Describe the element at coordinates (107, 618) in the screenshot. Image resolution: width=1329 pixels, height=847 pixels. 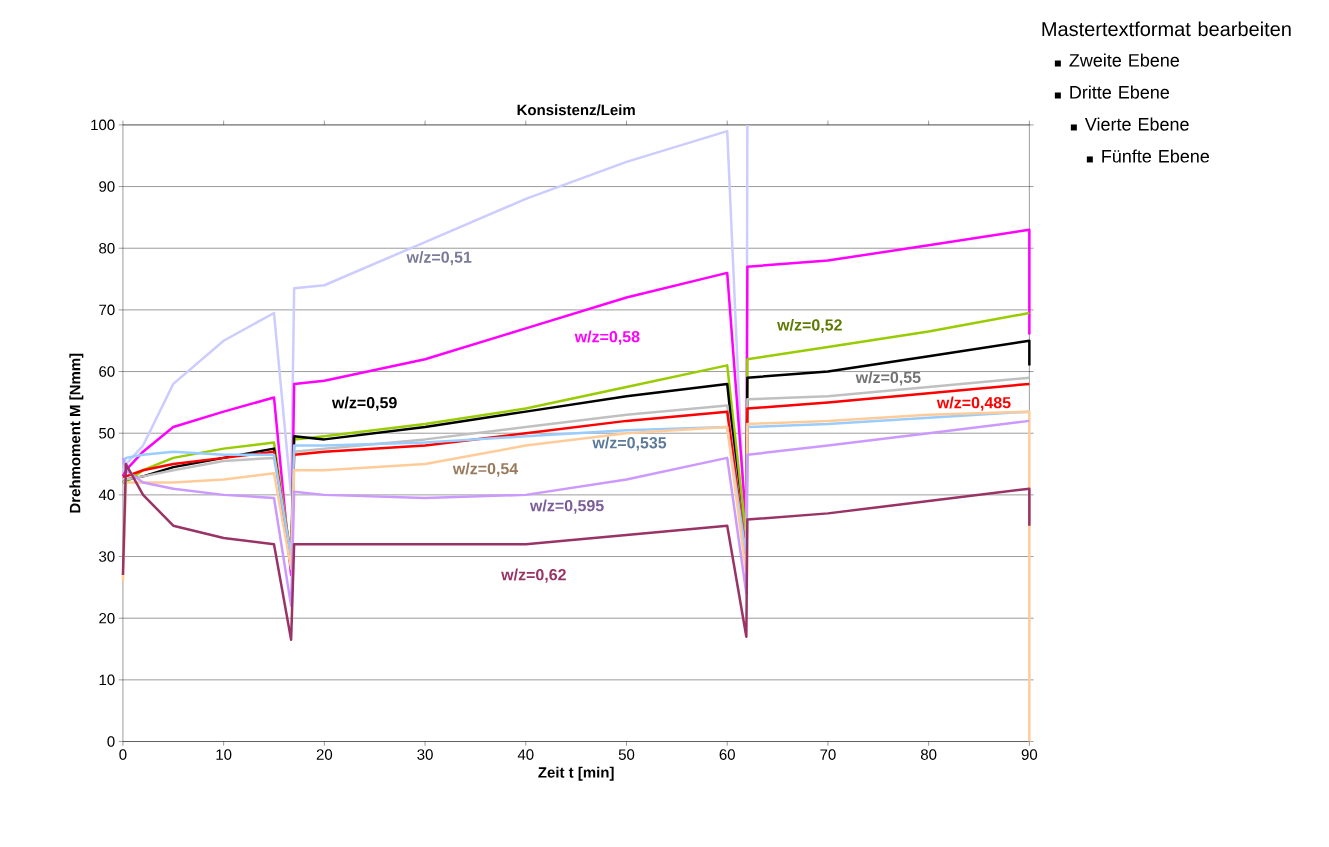
I see `y-tick-label: 20` at that location.